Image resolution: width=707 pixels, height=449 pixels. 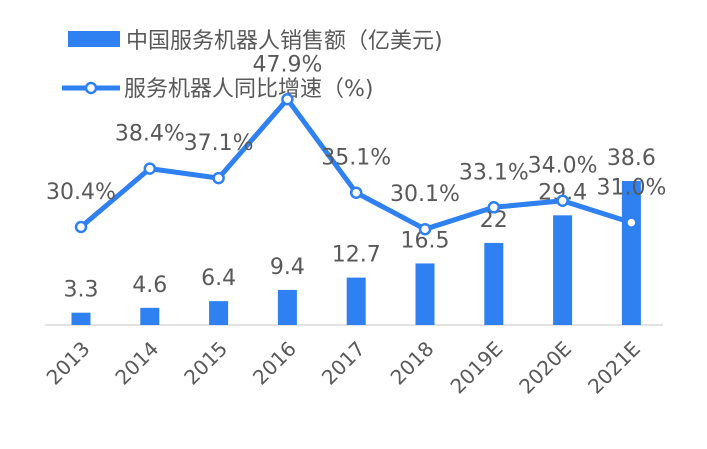 I want to click on bar-value-label-2016: 9.4, so click(x=287, y=267).